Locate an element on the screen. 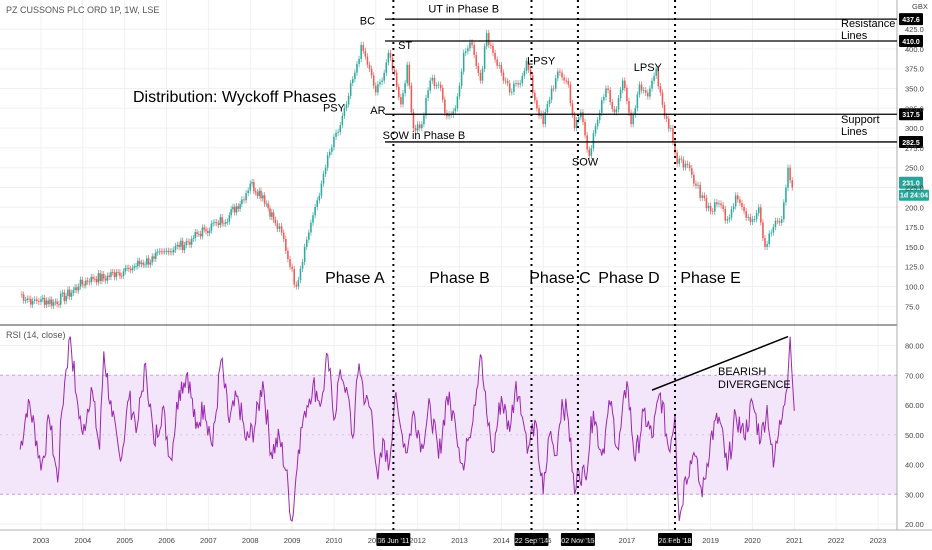 The width and height of the screenshot is (932, 550). phase-divider-date-label: 22 Sep '14 is located at coordinates (531, 541).